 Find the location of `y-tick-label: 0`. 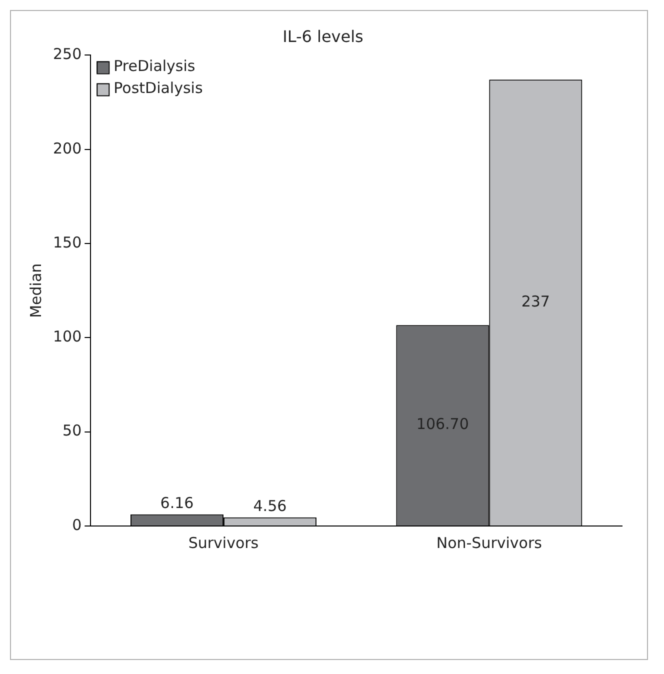

y-tick-label: 0 is located at coordinates (77, 525).